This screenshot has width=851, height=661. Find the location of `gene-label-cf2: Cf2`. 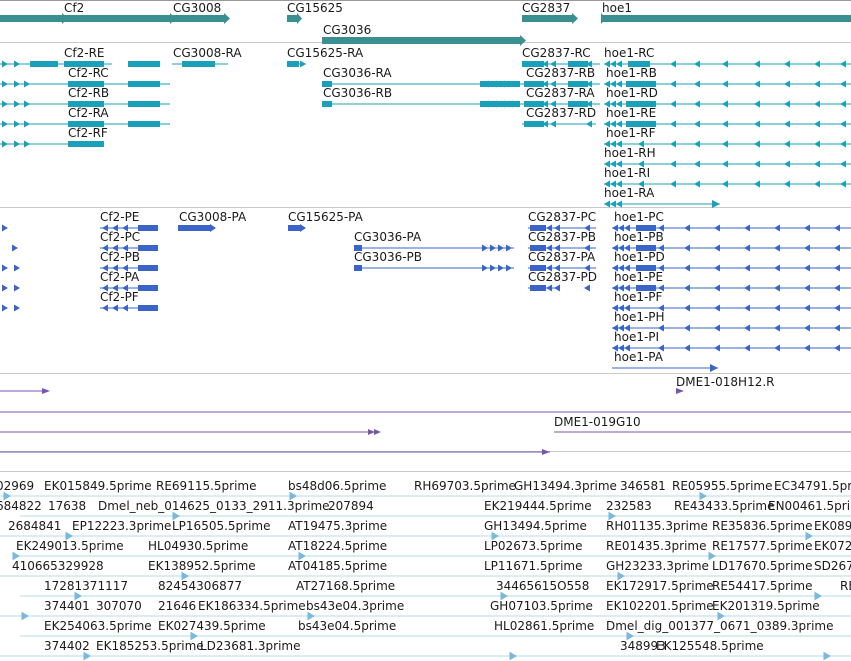

gene-label-cf2: Cf2 is located at coordinates (74, 8).